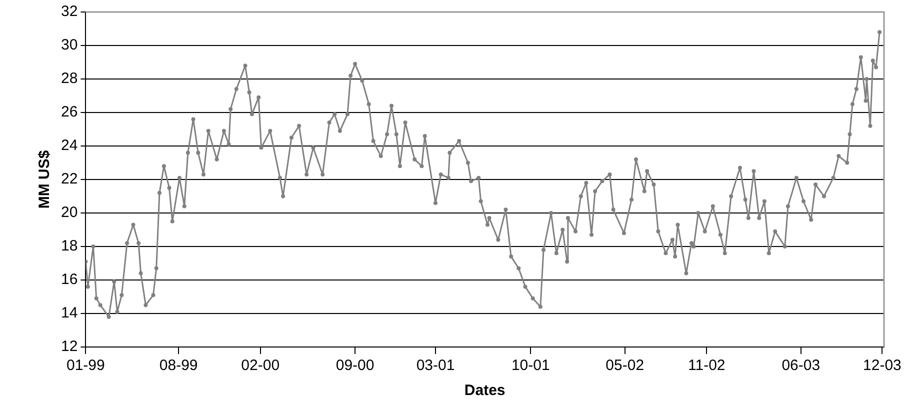 The height and width of the screenshot is (408, 912). What do you see at coordinates (69, 45) in the screenshot?
I see `y-tick-label: 30` at bounding box center [69, 45].